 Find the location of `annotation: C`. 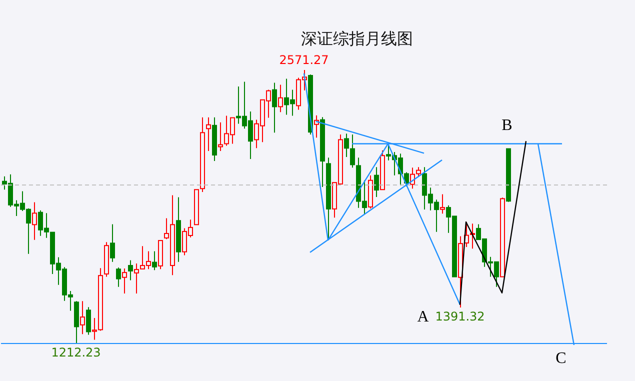

annotation: C is located at coordinates (561, 358).